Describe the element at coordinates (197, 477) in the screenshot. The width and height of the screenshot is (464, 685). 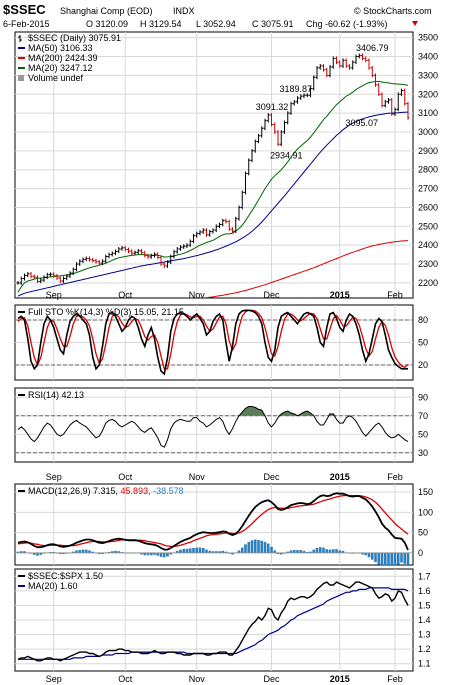
I see `month-label: Nov` at that location.